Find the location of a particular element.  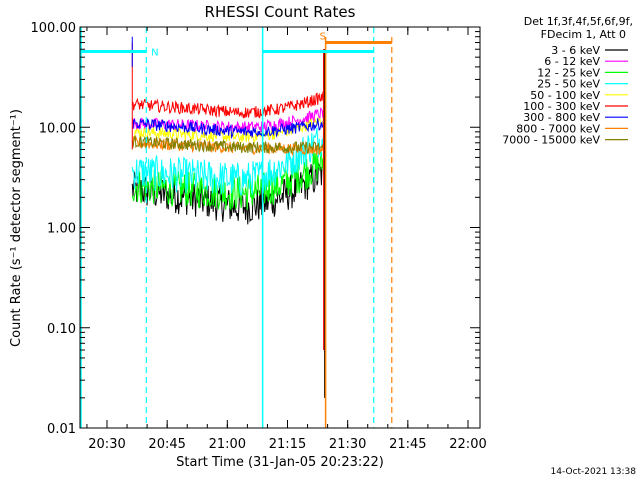

timestamp: 14-Oct-2021 13:38 is located at coordinates (594, 472).